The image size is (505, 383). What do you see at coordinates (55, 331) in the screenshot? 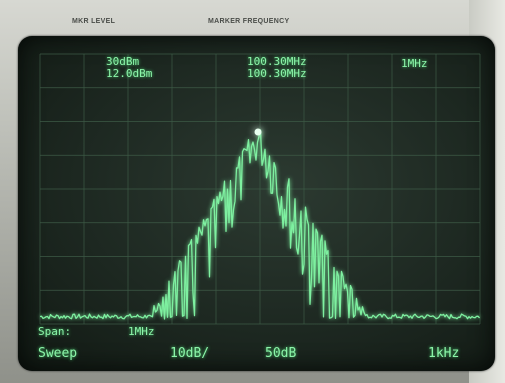
I see `span-label: Span:` at bounding box center [55, 331].